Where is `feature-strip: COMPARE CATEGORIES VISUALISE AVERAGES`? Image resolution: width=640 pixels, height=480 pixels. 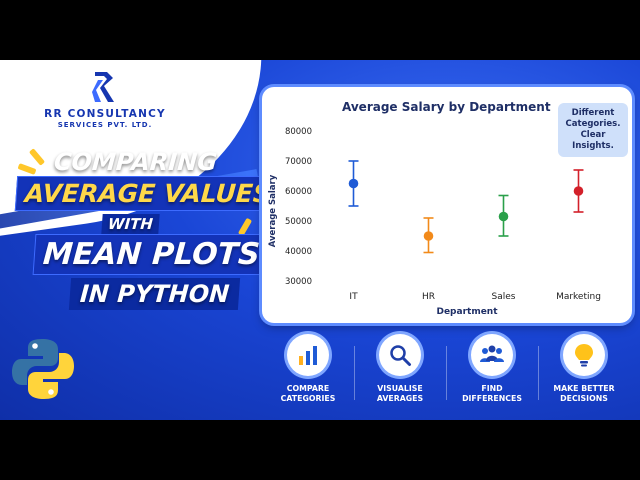
feature-strip: COMPARE CATEGORIES VISUALISE AVERAGES is located at coordinates (447, 374).